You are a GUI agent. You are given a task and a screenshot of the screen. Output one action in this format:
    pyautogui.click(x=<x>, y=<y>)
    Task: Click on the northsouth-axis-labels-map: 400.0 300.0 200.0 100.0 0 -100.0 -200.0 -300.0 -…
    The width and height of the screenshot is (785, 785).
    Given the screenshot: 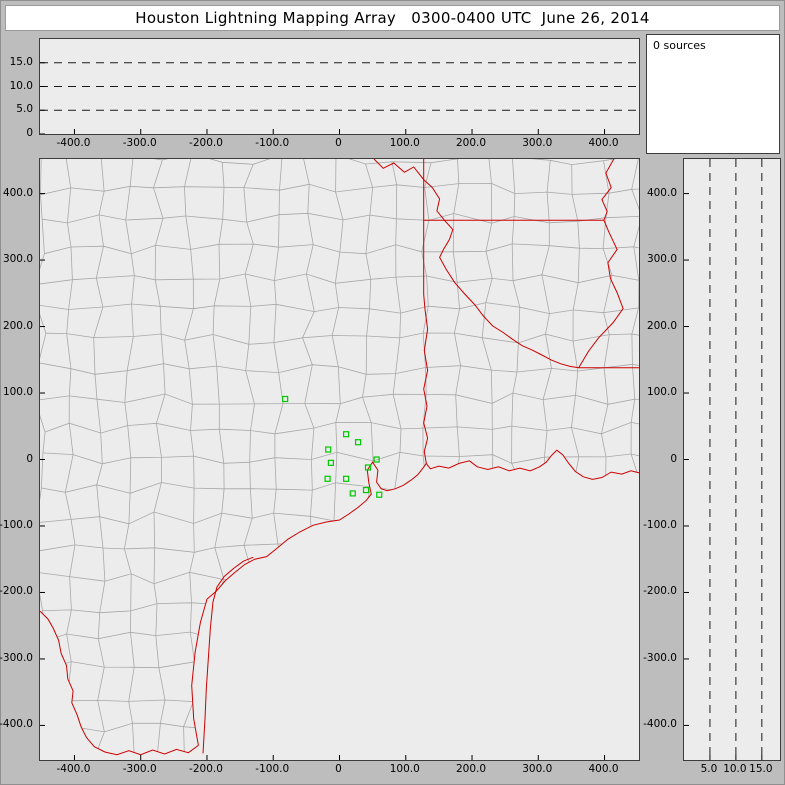 What is the action you would take?
    pyautogui.click(x=18, y=458)
    